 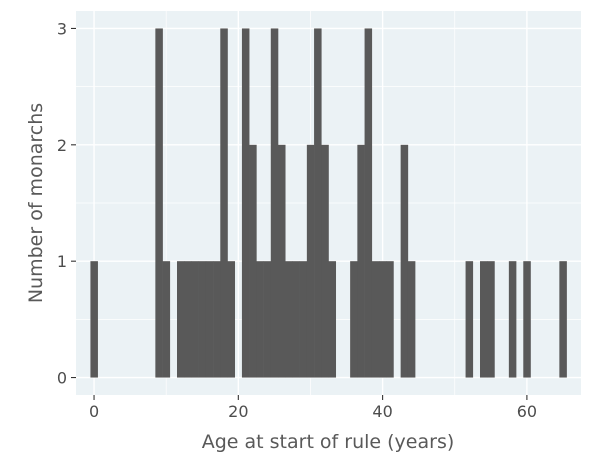 I want to click on y-tick-label: 0, so click(x=62, y=378).